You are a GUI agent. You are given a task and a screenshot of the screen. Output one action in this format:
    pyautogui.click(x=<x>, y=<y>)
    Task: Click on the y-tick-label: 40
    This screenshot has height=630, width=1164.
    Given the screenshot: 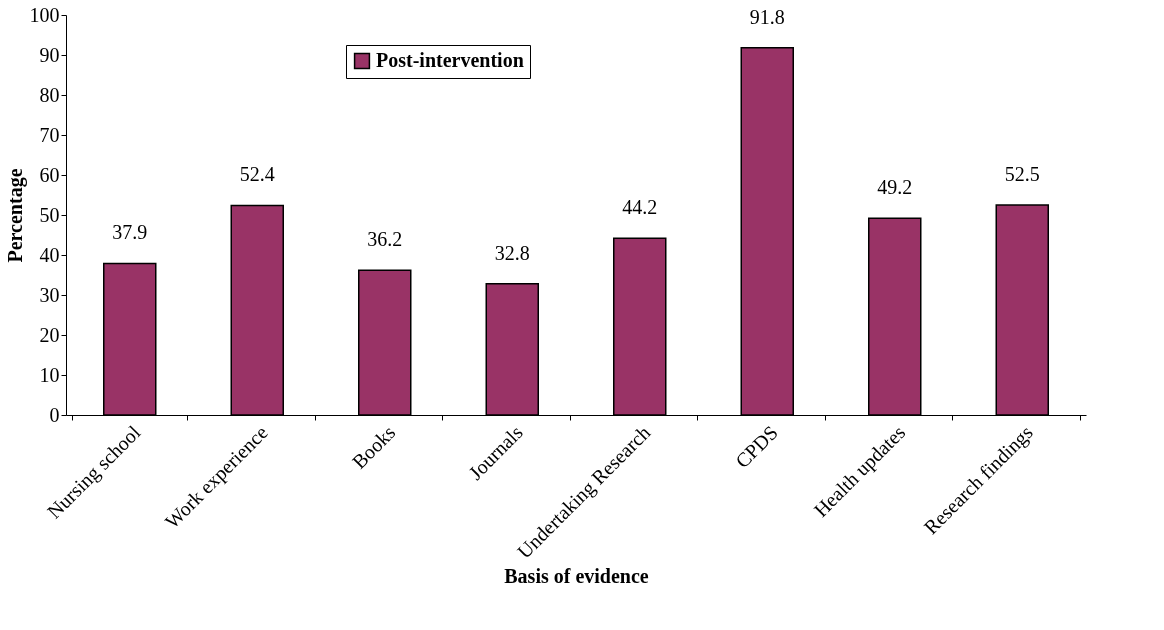 What is the action you would take?
    pyautogui.click(x=49, y=254)
    